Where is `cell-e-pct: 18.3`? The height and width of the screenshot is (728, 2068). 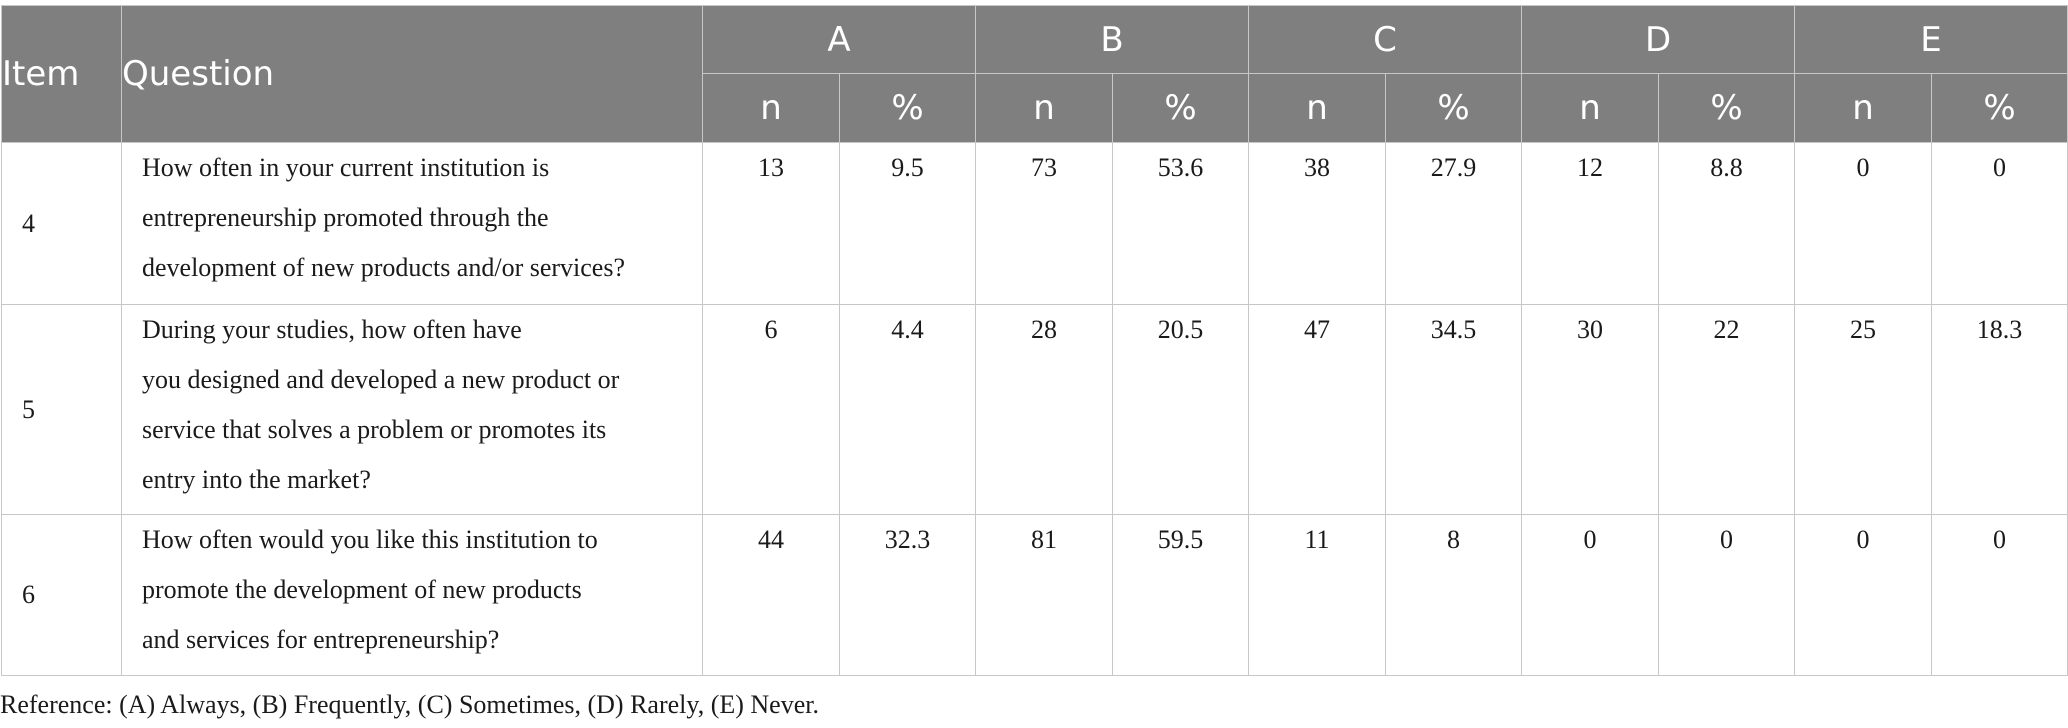
cell-e-pct: 18.3 is located at coordinates (1999, 409).